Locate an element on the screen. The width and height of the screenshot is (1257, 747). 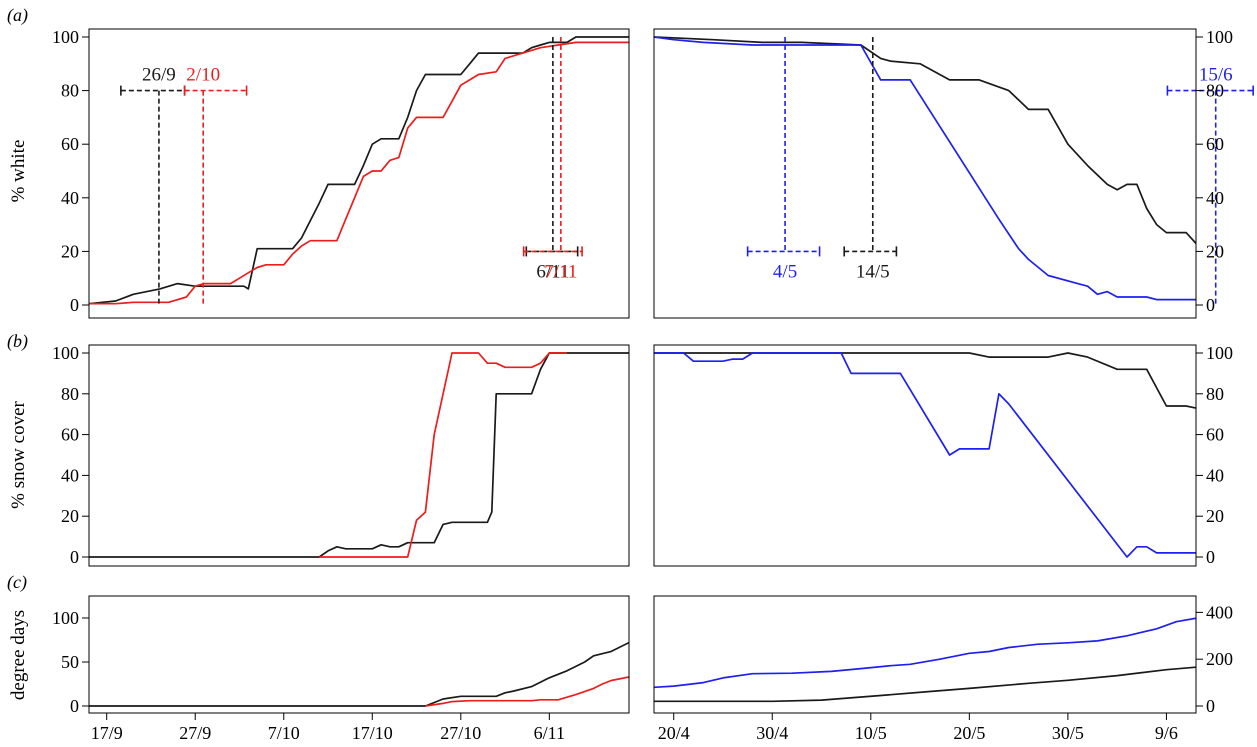
svg-text: % snow cover is located at coordinates (18, 455).